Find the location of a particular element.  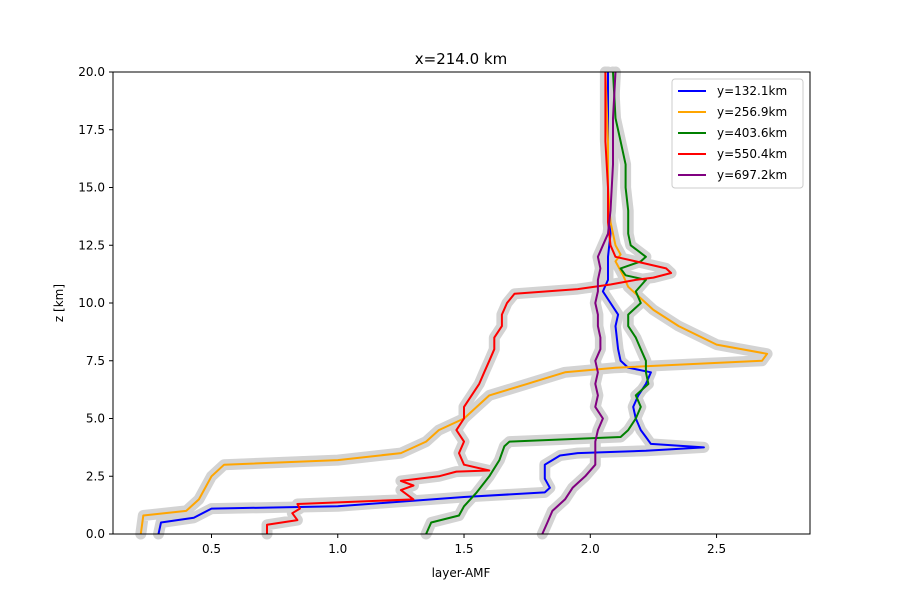

x-axis-label: layer-AMF is located at coordinates (461, 573).